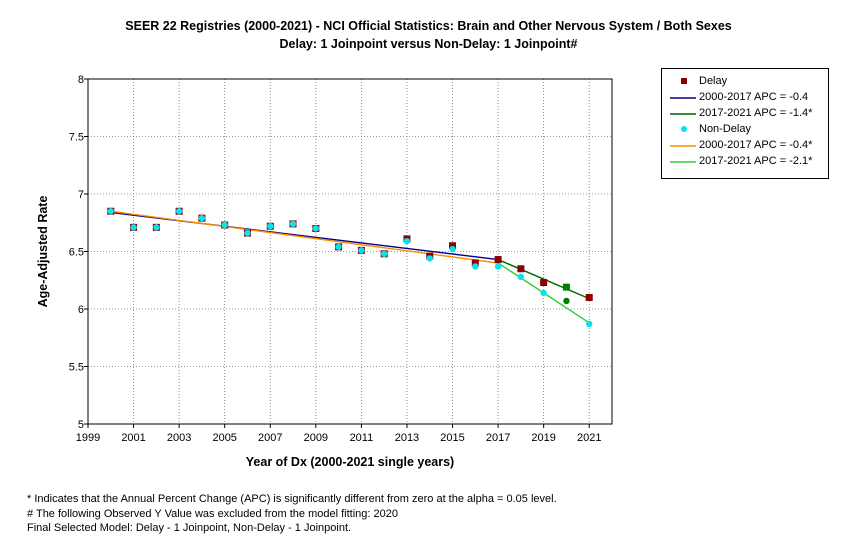 The image size is (857, 554). I want to click on square-marker-icon, so click(684, 81).